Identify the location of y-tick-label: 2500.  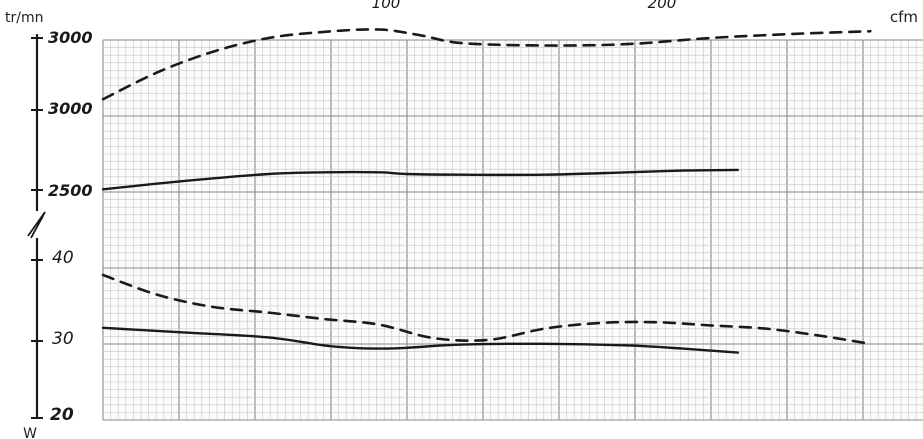
(70, 190).